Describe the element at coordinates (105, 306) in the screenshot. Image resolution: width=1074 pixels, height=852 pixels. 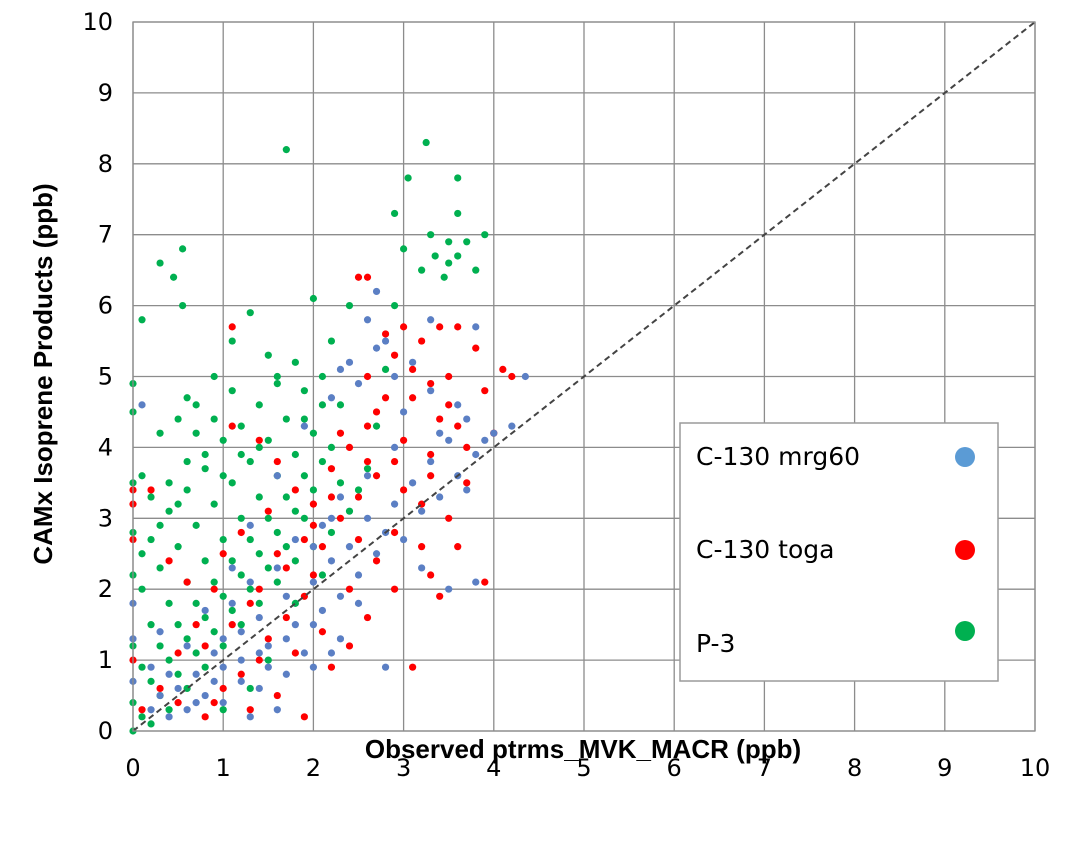
I see `y-tick-label-6: 6` at that location.